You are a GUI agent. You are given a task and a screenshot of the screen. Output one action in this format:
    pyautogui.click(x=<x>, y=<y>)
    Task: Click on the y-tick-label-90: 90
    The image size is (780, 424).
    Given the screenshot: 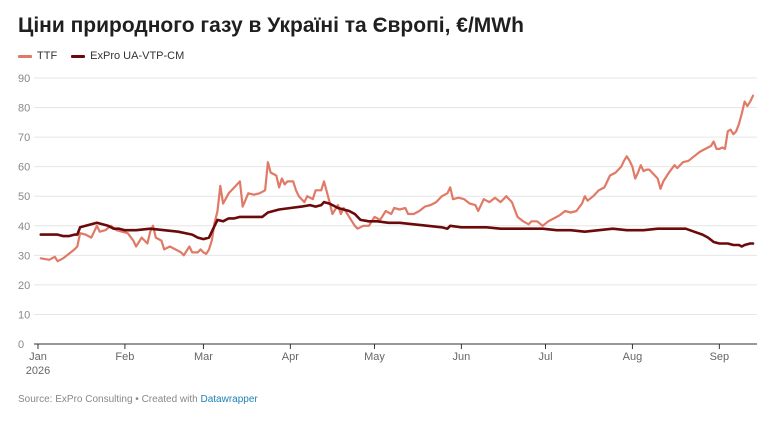 What is the action you would take?
    pyautogui.click(x=24, y=79)
    